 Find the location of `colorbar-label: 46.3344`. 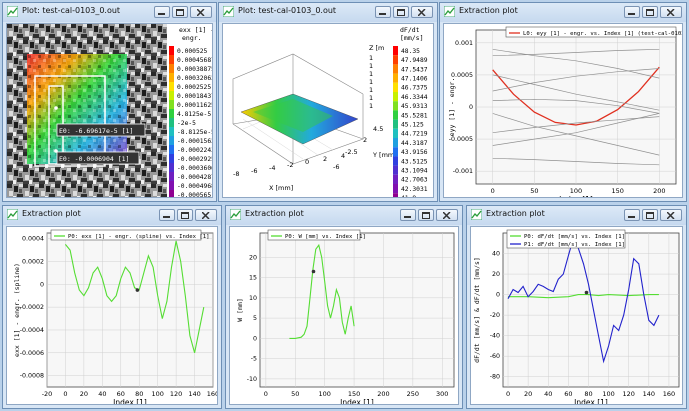

colorbar-label: 46.3344 is located at coordinates (414, 97).